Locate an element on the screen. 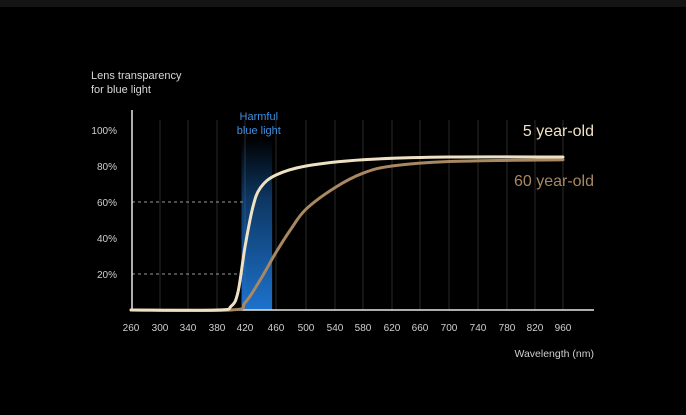 The image size is (686, 415). x-tick-label: 260 is located at coordinates (131, 328).